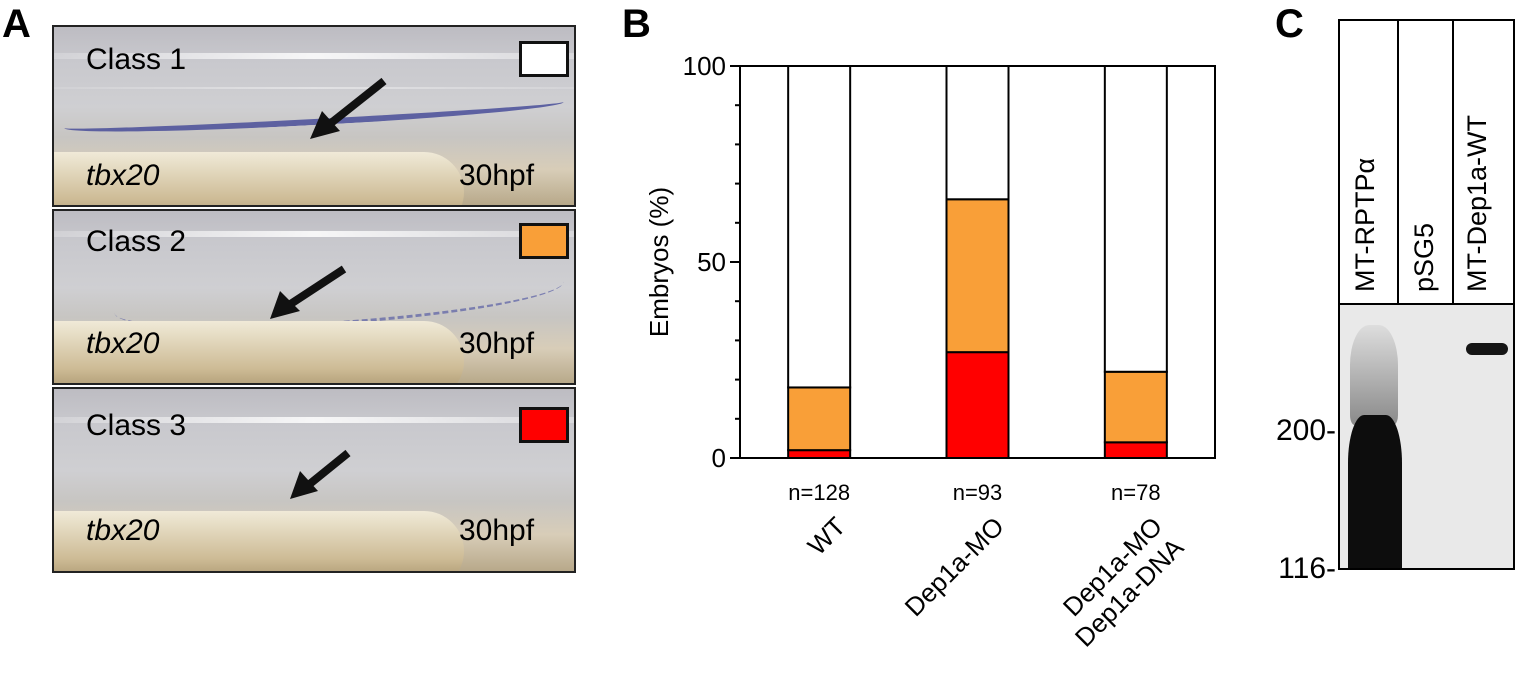 Image resolution: width=1517 pixels, height=683 pixels. What do you see at coordinates (1426, 436) in the screenshot?
I see `blot-image` at bounding box center [1426, 436].